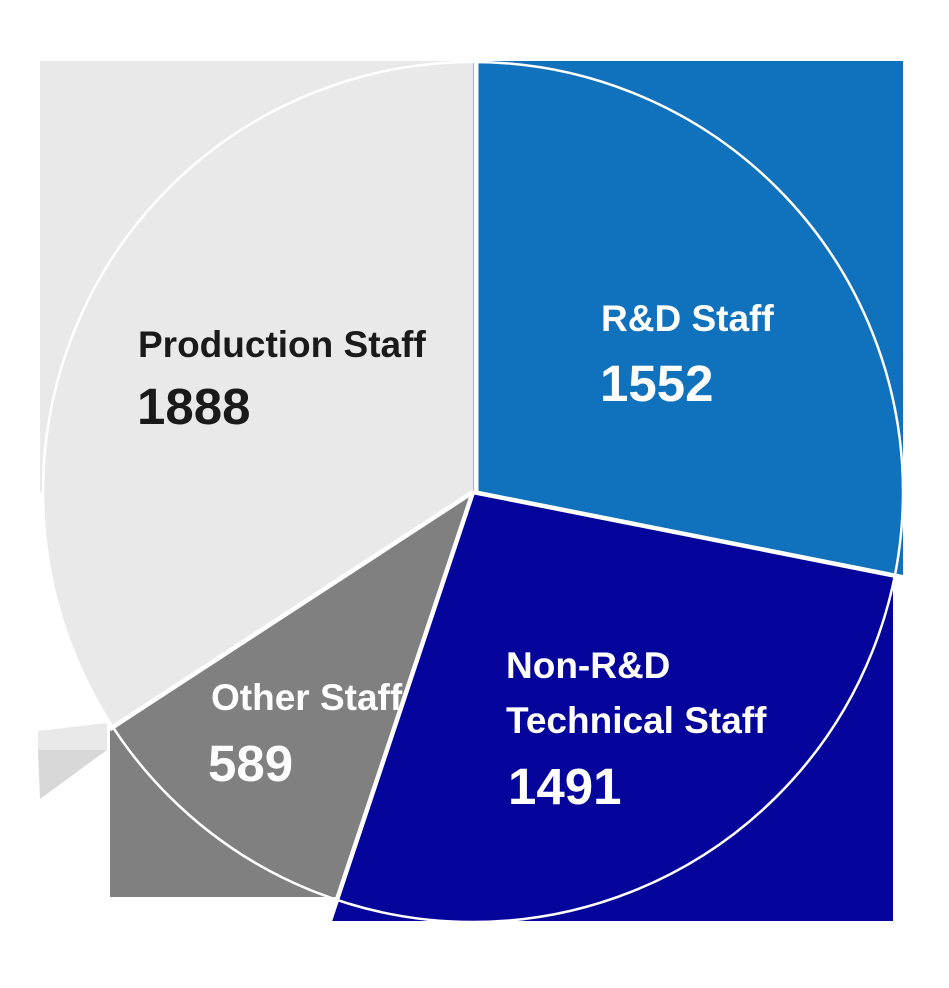 The image size is (949, 988). I want to click on slice-value-rd-staff: 1552, so click(656, 383).